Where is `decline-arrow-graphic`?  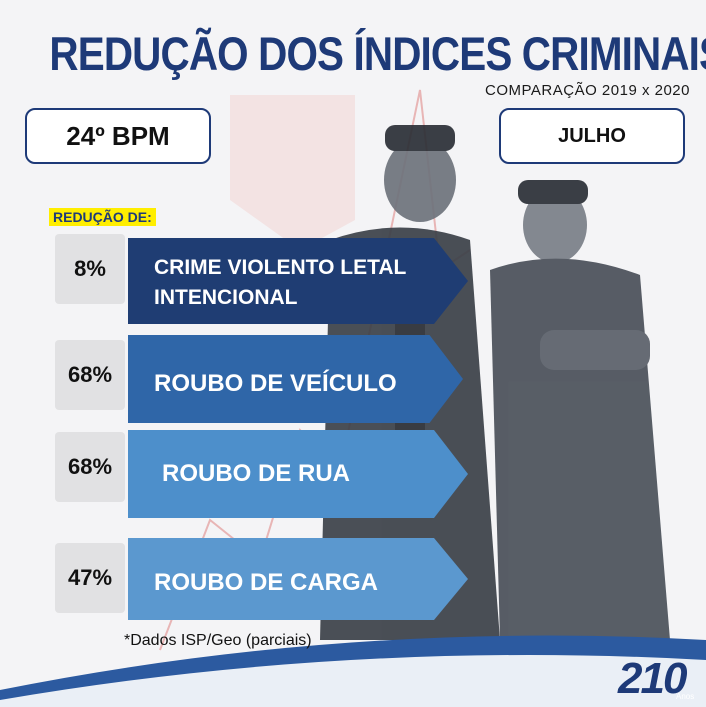
decline-arrow-graphic is located at coordinates (292, 172).